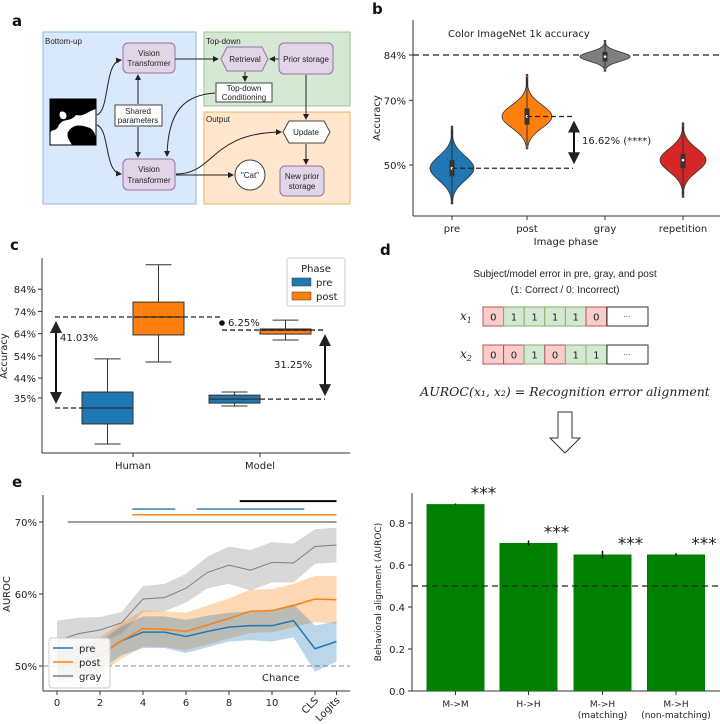 Image resolution: width=720 pixels, height=724 pixels. Describe the element at coordinates (528, 705) in the screenshot. I see `x-tick-label: H->H` at that location.